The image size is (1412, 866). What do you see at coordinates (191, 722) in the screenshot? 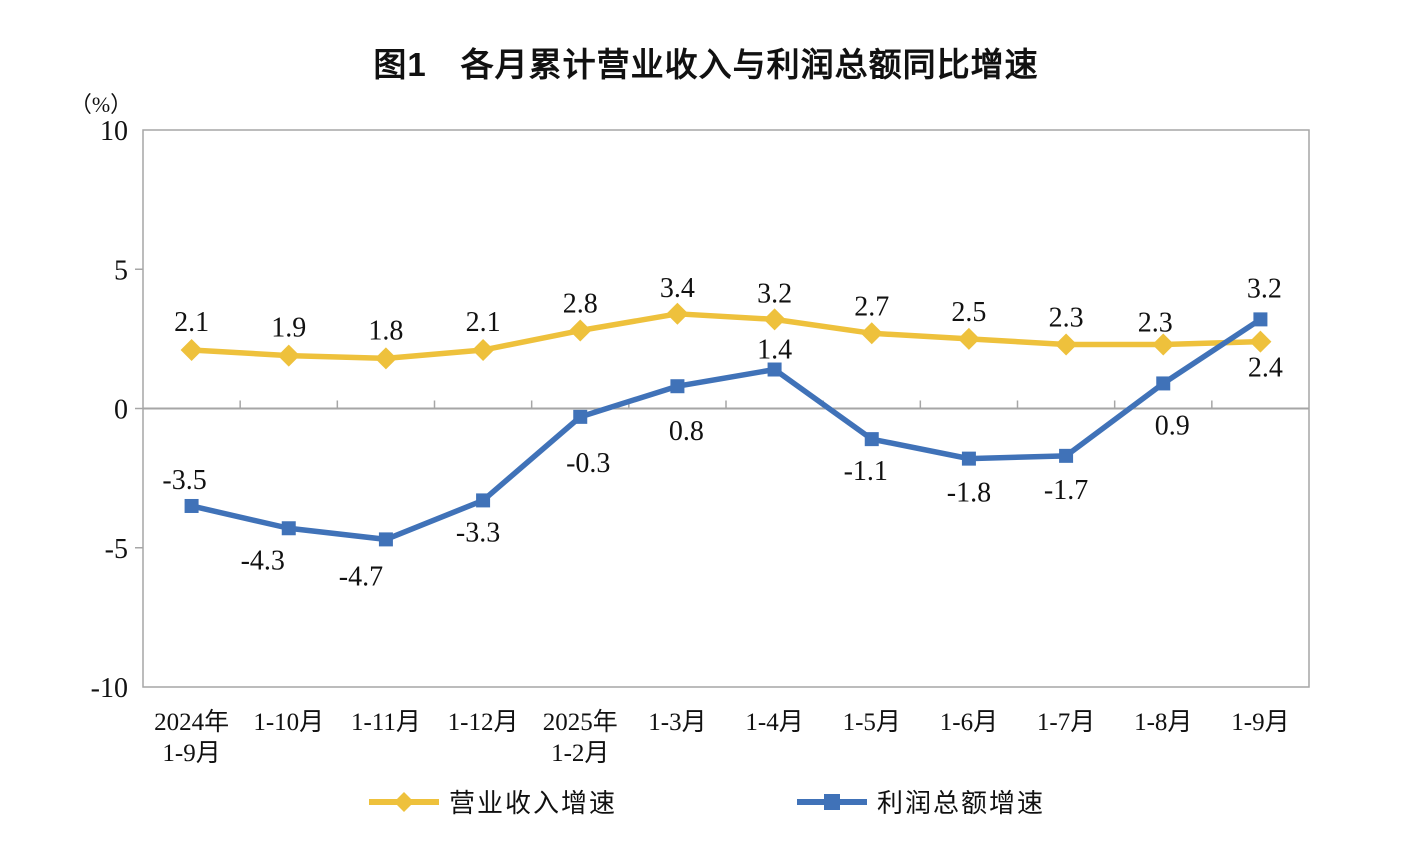
I see `x-tick-label: 2024年` at bounding box center [191, 722].